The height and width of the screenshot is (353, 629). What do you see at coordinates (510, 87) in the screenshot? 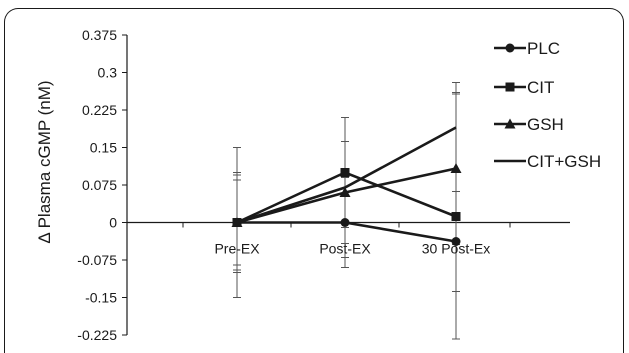
I see `legend-marker-cit` at bounding box center [510, 87].